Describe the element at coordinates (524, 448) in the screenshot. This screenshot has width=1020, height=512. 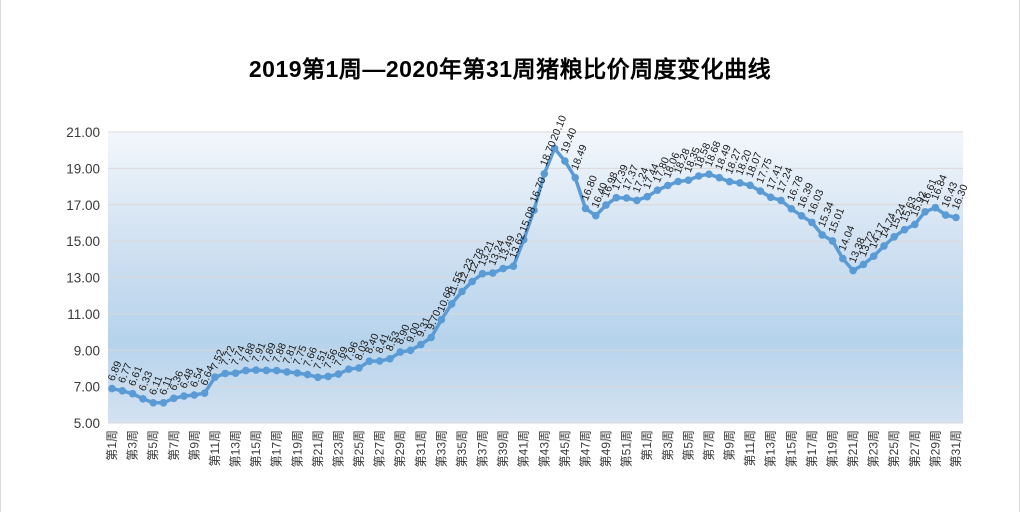
I see `x-tick-label: 第41周` at that location.